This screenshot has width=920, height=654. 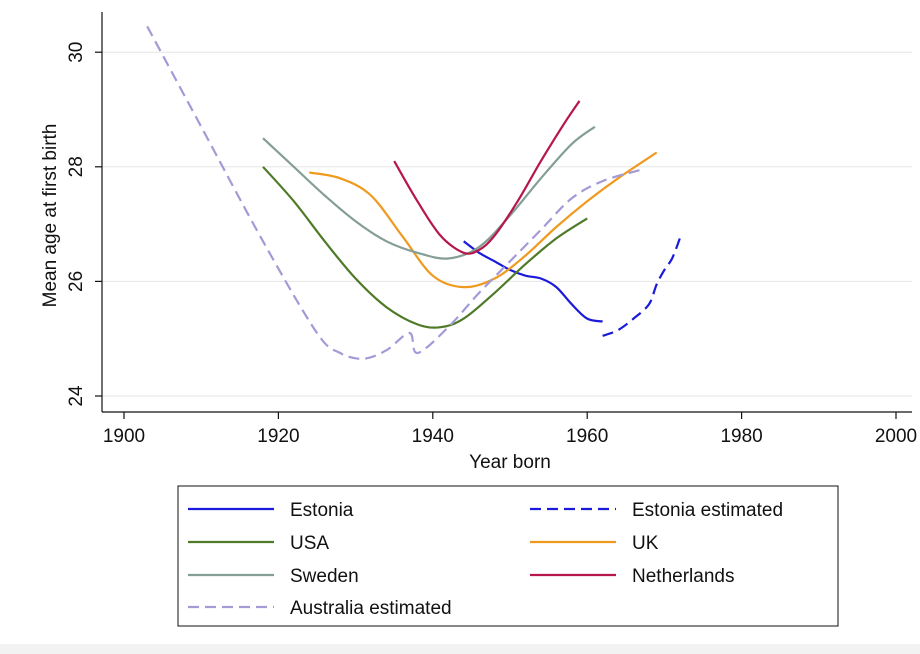 What do you see at coordinates (124, 436) in the screenshot?
I see `x-tick-label: 1900` at bounding box center [124, 436].